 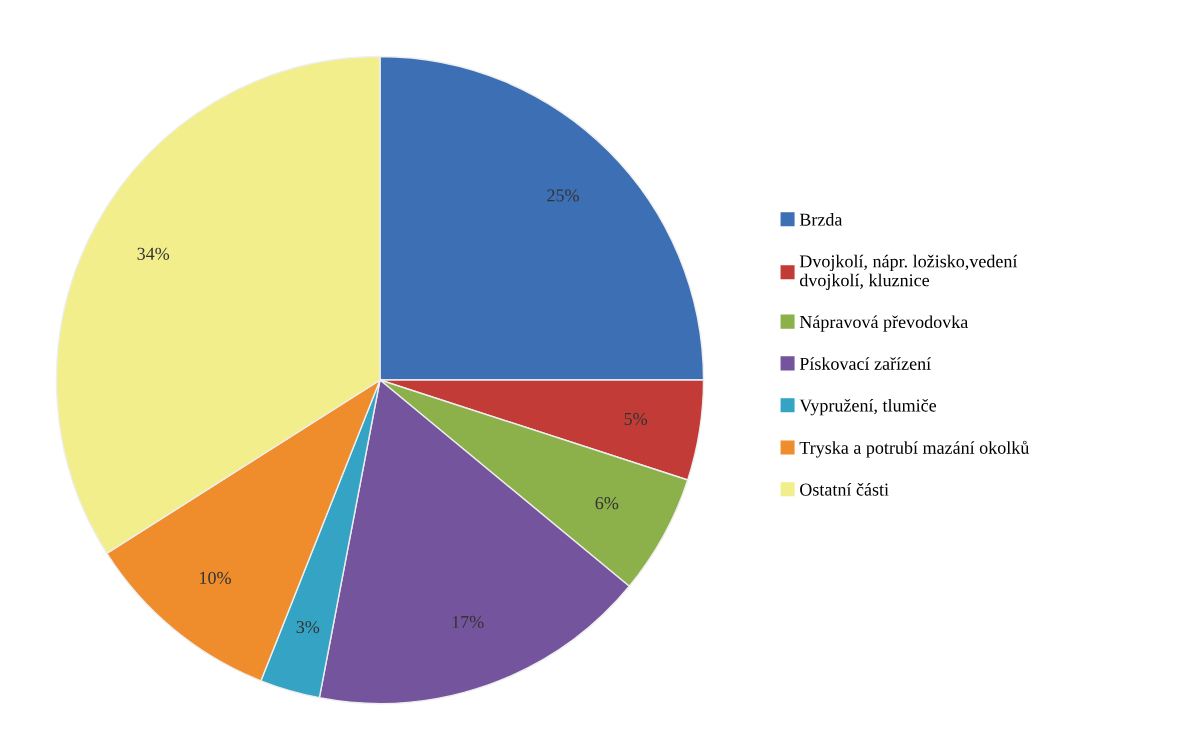 I want to click on legend-label: Pískovací zařízení, so click(x=865, y=363).